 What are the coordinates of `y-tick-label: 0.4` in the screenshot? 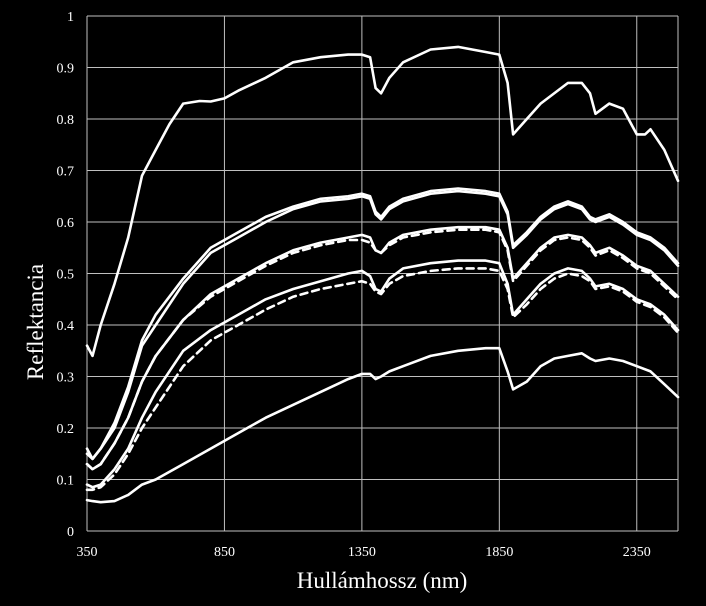 It's located at (66, 326).